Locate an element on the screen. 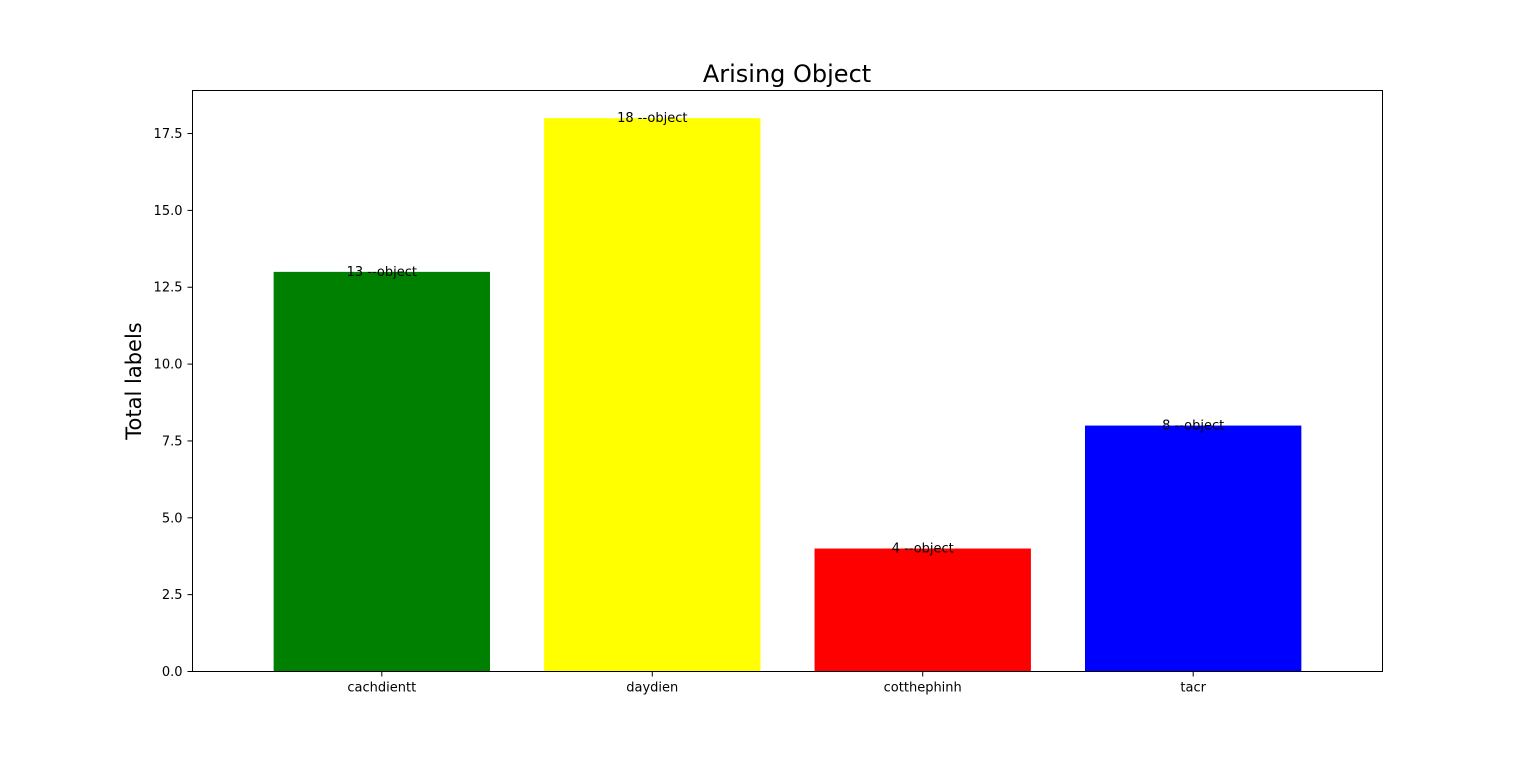  y-tick-label: 15.0 is located at coordinates (168, 211).